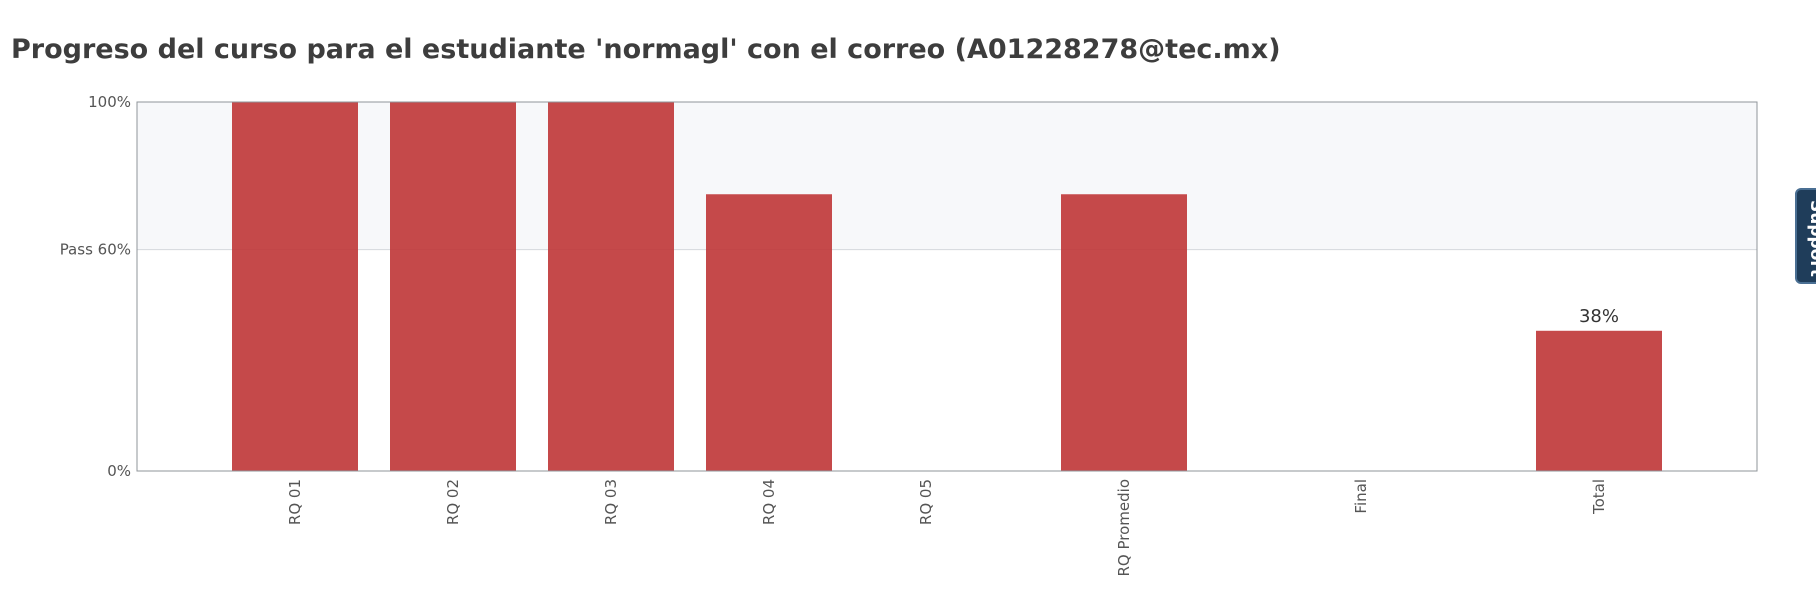  Describe the element at coordinates (1599, 316) in the screenshot. I see `data-label-total: 38%` at that location.